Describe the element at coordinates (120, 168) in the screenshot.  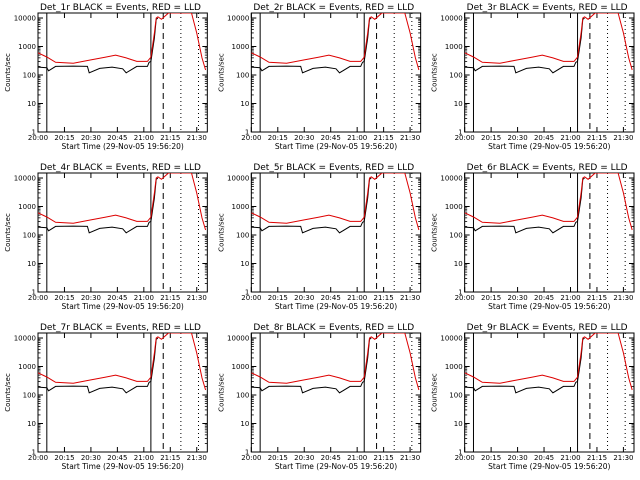
I see `panel-title: Det_4r BLACK = Events, RED = LLD` at that location.